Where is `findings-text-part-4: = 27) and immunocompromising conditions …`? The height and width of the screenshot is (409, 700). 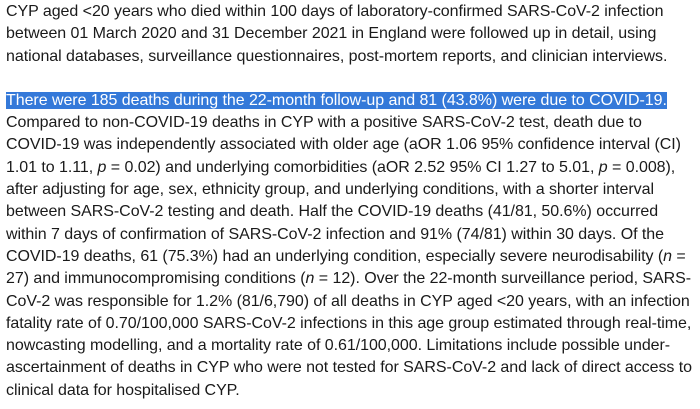
findings-text-part-4: = 27) and immunocompromising conditions … is located at coordinates (346, 267).